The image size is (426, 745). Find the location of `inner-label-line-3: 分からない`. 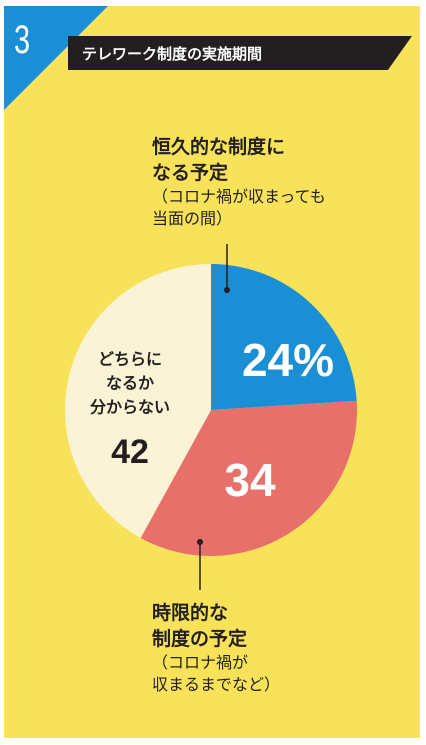

inner-label-line-3: 分からない is located at coordinates (130, 407).